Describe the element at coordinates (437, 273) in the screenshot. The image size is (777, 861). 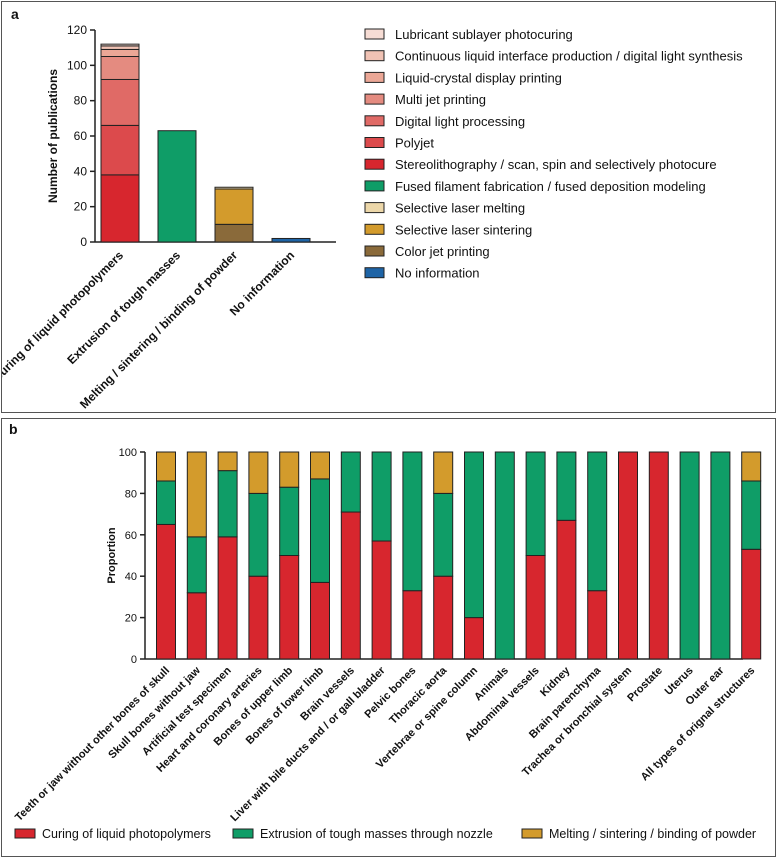
I see `legend-label: No information` at that location.